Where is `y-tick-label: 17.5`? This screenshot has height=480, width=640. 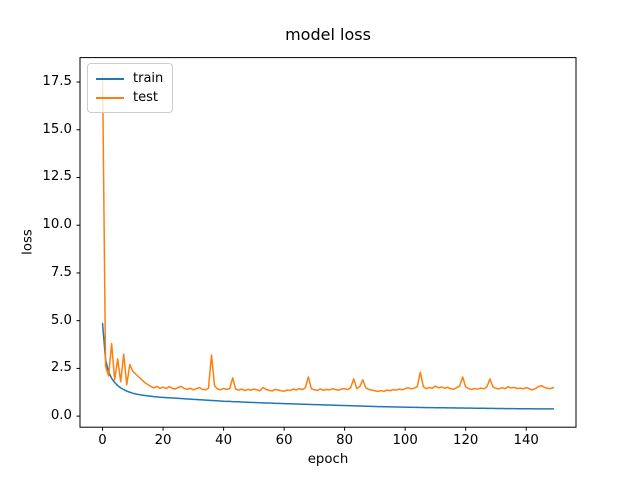
y-tick-label: 17.5 is located at coordinates (57, 82).